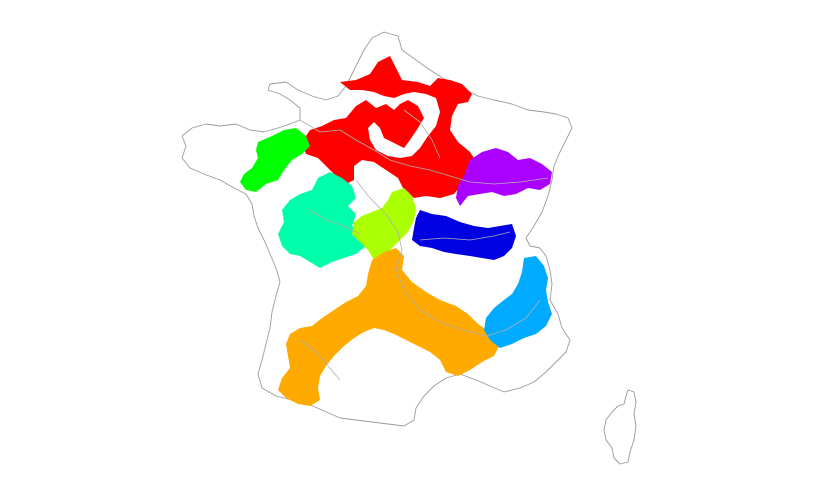  I want to click on region-south, so click(389, 327).